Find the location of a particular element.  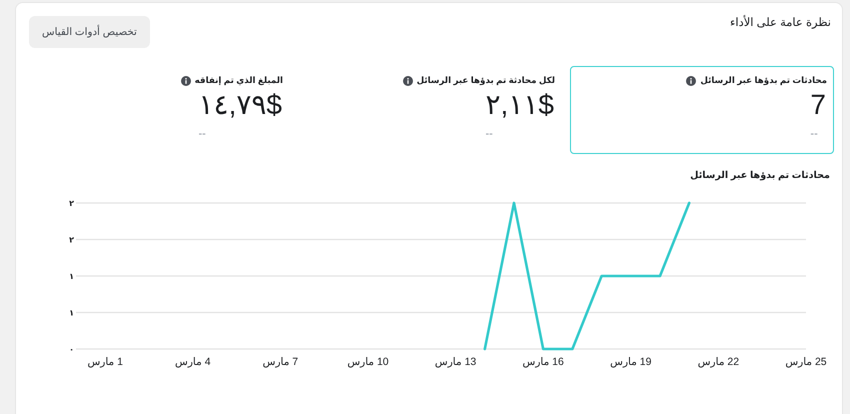

category-label: محادثات تم بدؤها عبر الرسائل is located at coordinates (763, 80).